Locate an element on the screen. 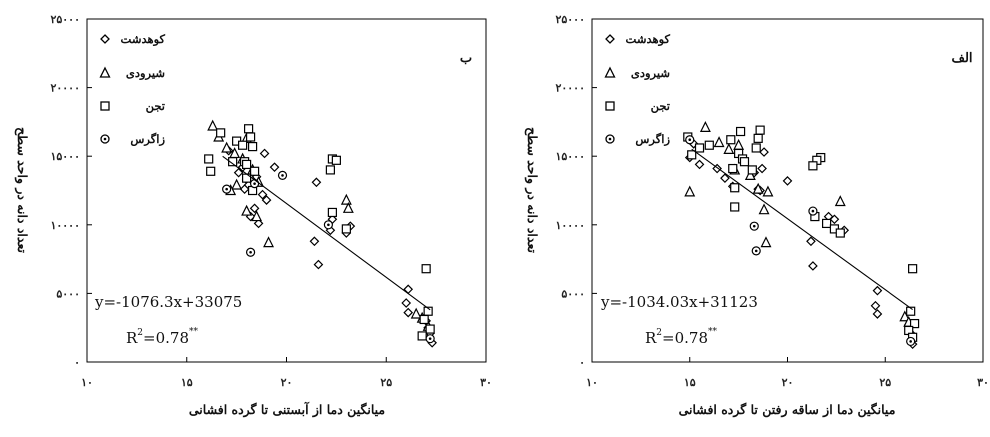 This screenshot has width=990, height=437. r-squared: R2=0.78** is located at coordinates (162, 337).